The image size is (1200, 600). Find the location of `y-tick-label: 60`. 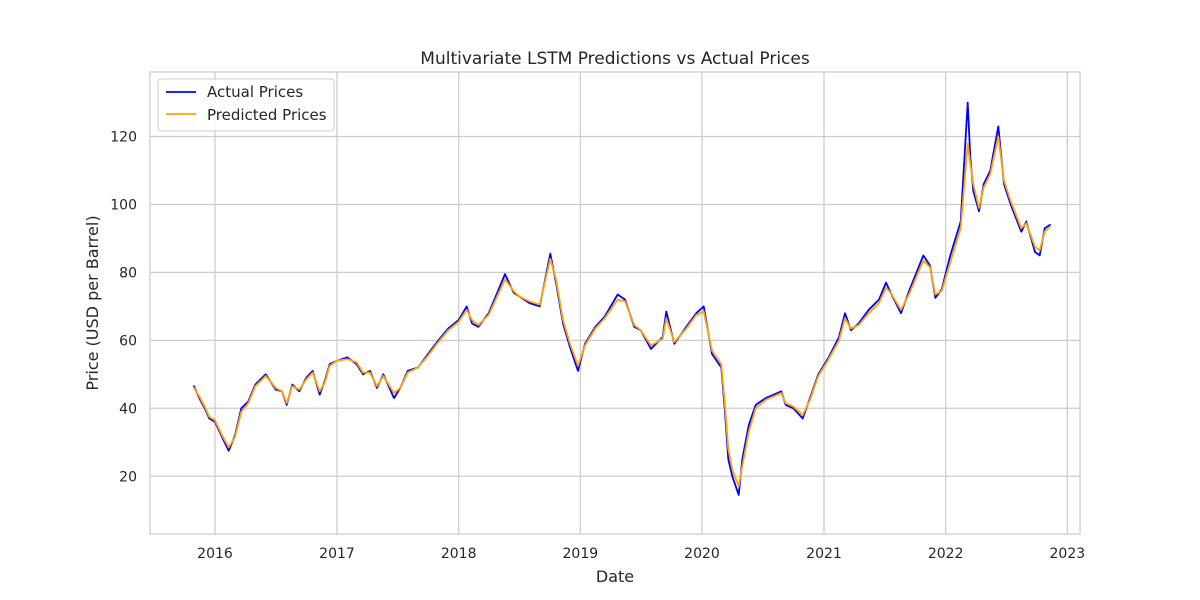

y-tick-label: 60 is located at coordinates (128, 341).